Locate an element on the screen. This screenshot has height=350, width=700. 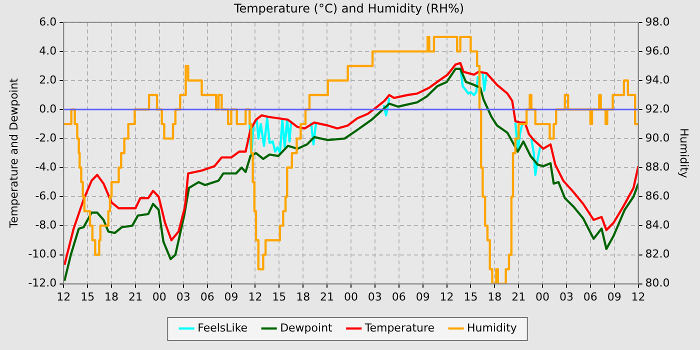
y-tick-label: -8.0 is located at coordinates (46, 225).